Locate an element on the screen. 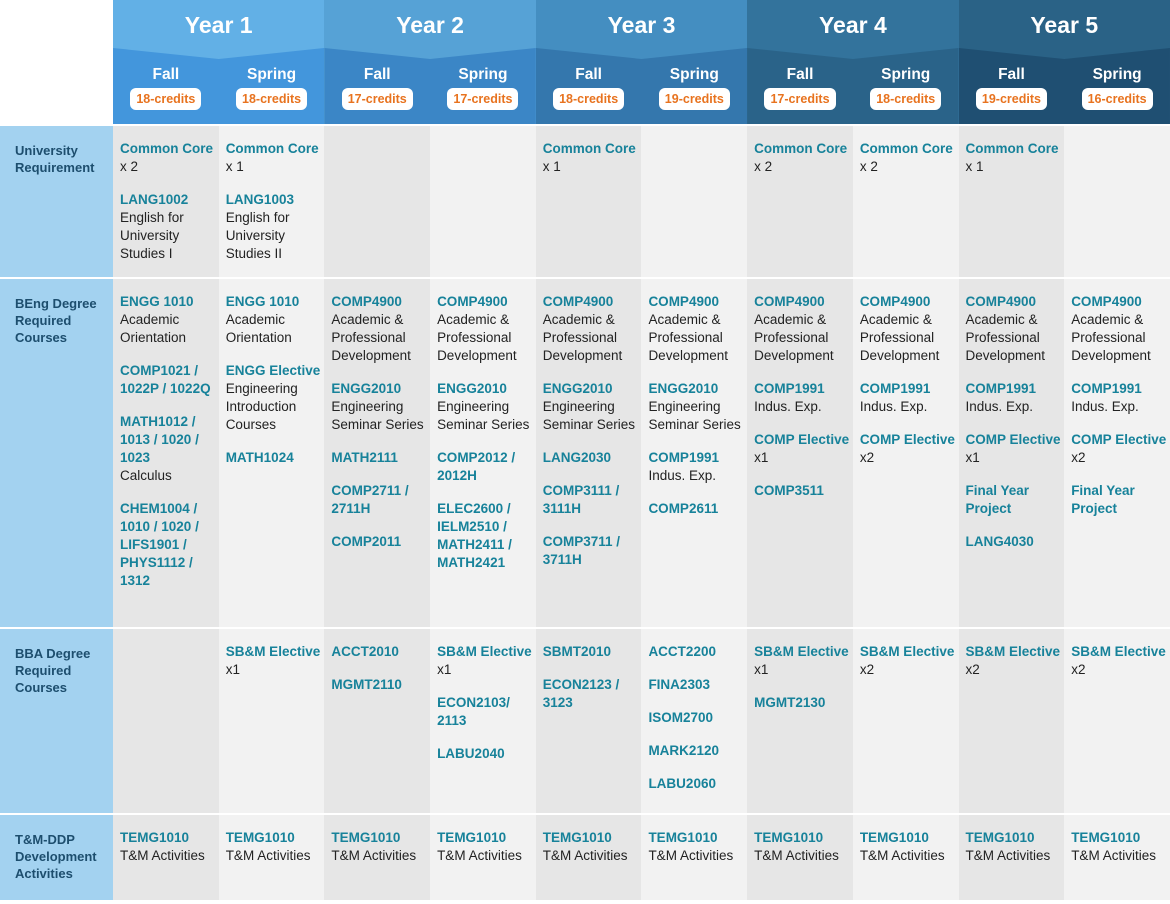  course-code-link: ECON2103/ 2113 is located at coordinates (473, 711).